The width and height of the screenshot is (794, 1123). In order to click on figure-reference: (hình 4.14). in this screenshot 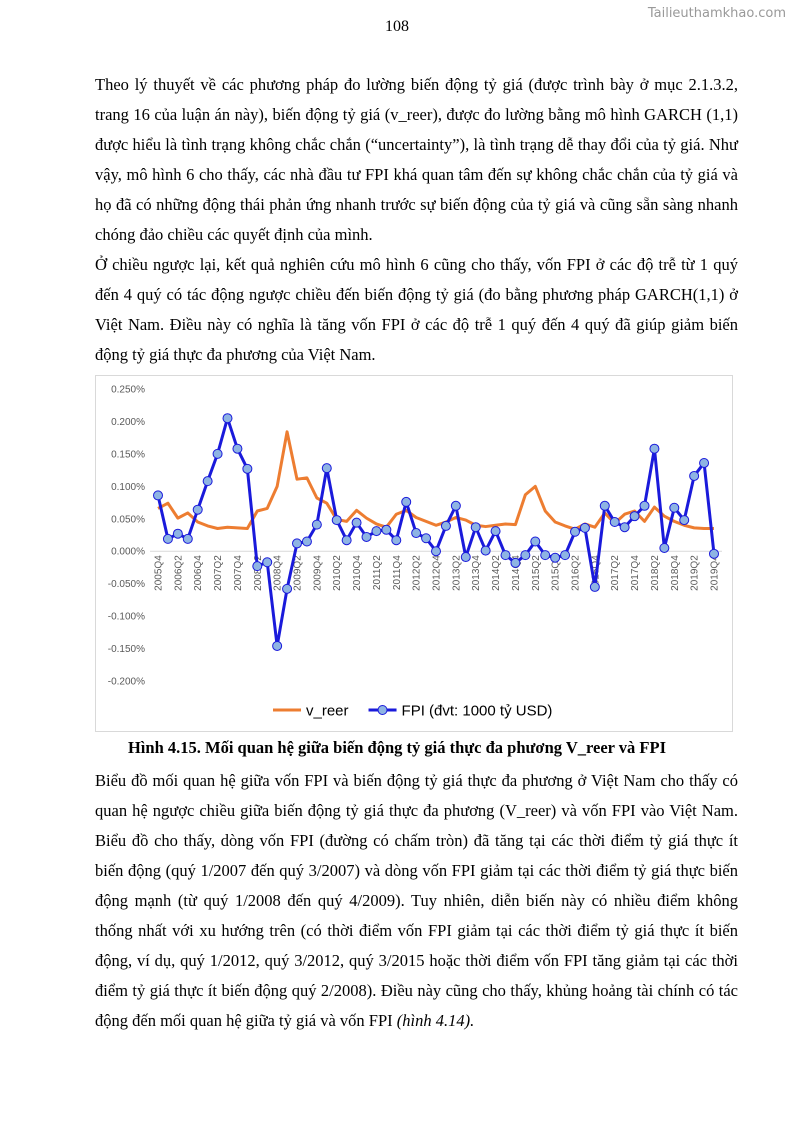, I will do `click(435, 1020)`.